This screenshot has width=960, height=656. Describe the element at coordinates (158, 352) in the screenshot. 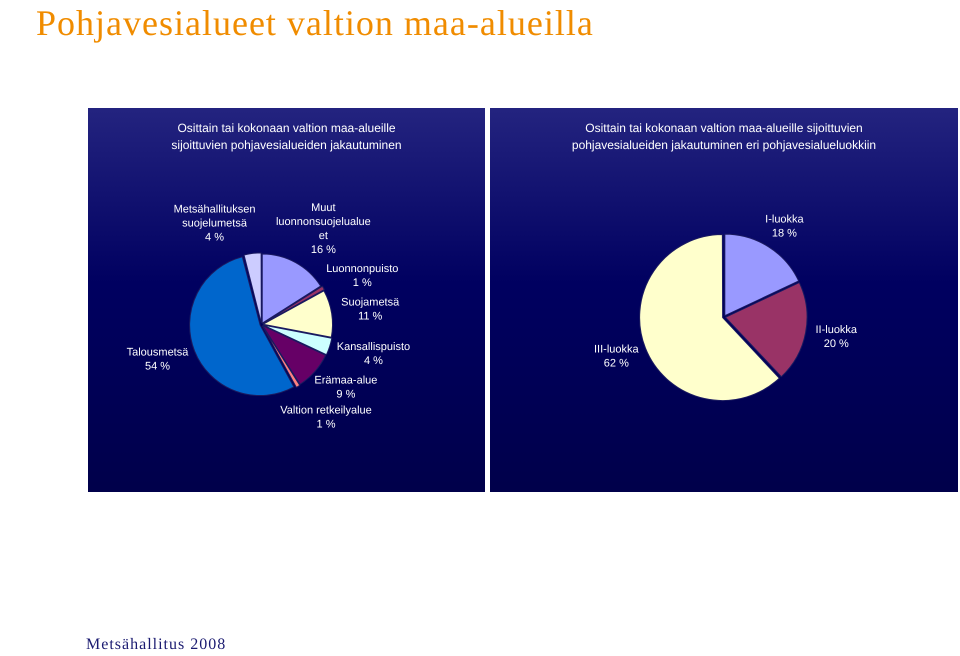

I see `slice-label: Talousmetsä` at that location.